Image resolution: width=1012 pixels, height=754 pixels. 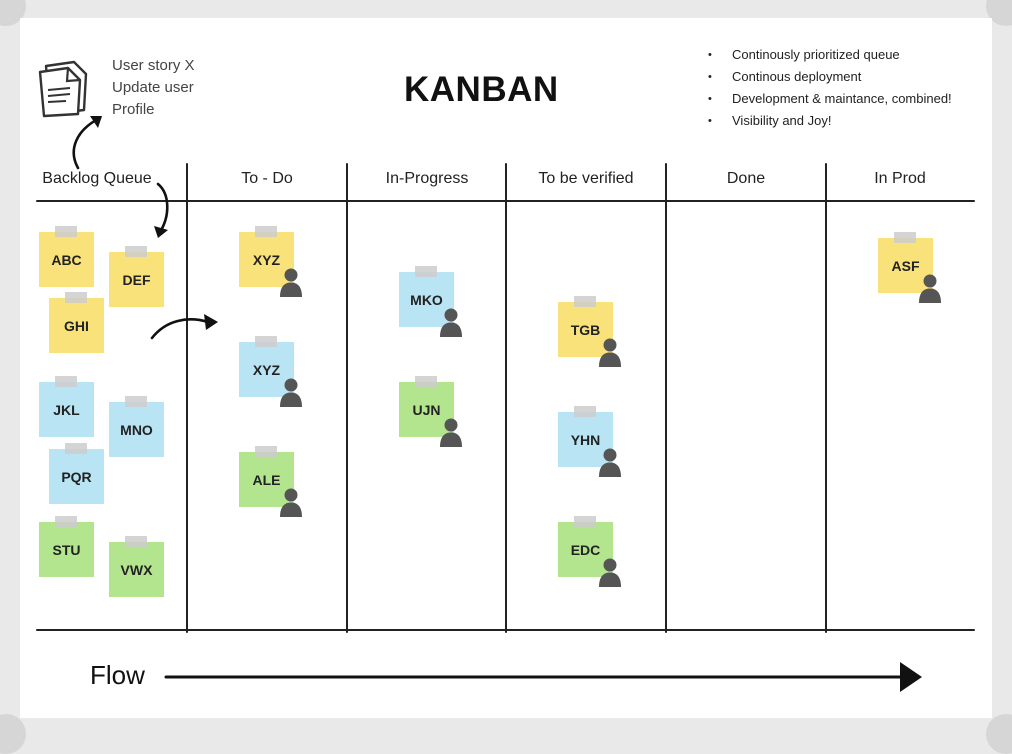 What do you see at coordinates (267, 178) in the screenshot?
I see `column-header-todo: To - Do` at bounding box center [267, 178].